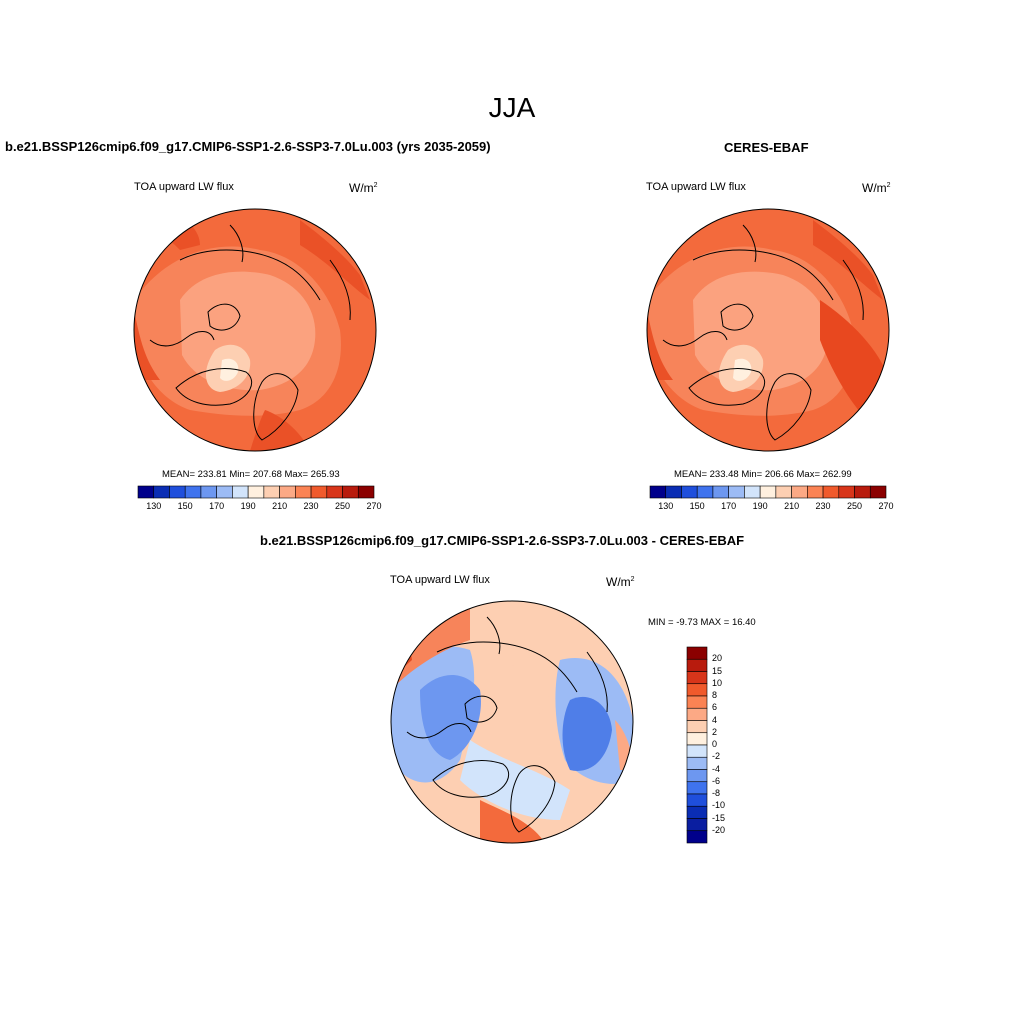  I want to click on obs-polar-map, so click(768, 330).